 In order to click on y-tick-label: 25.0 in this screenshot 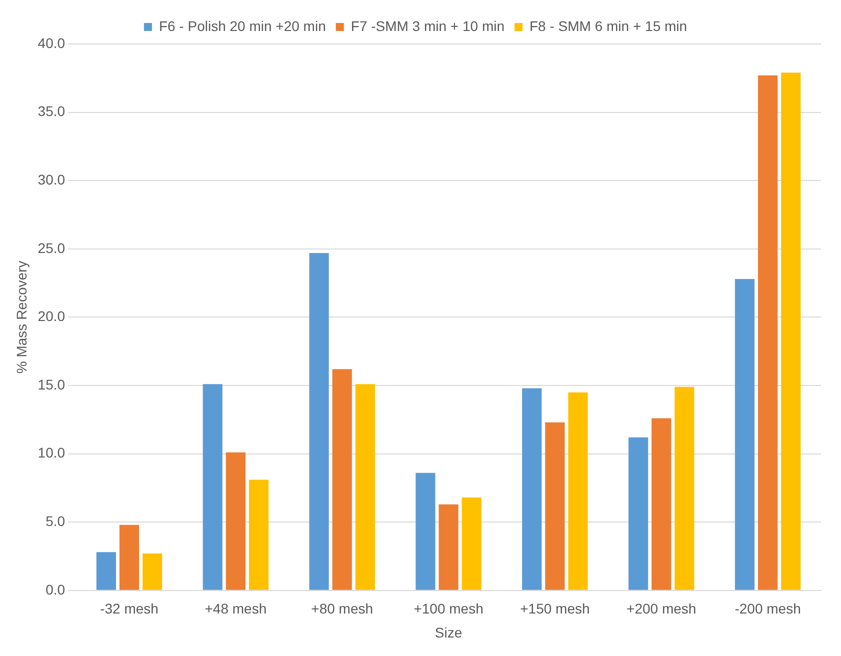, I will do `click(52, 248)`.